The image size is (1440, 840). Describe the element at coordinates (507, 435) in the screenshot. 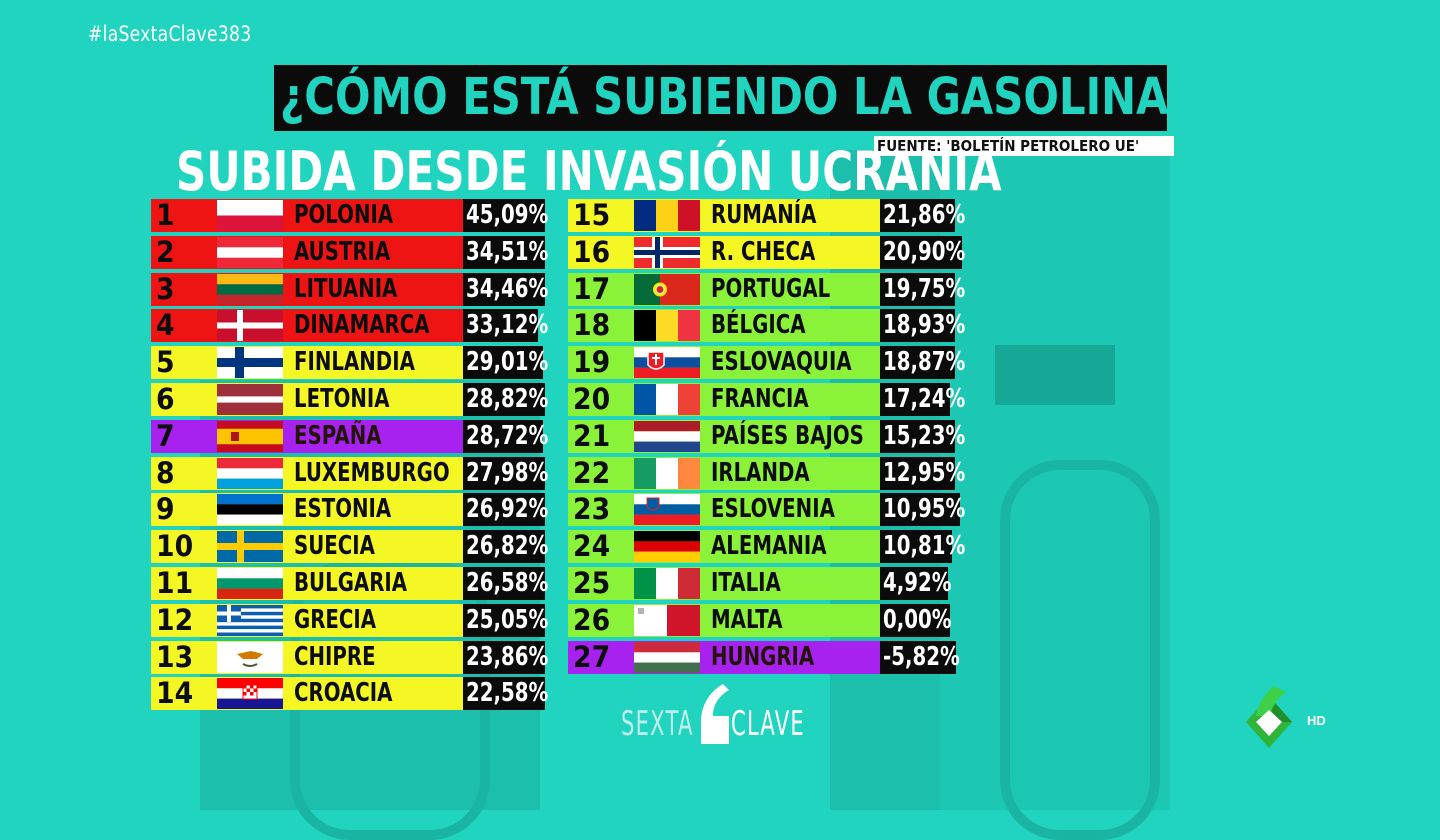

I see `increase-percentage: 28,72%` at that location.